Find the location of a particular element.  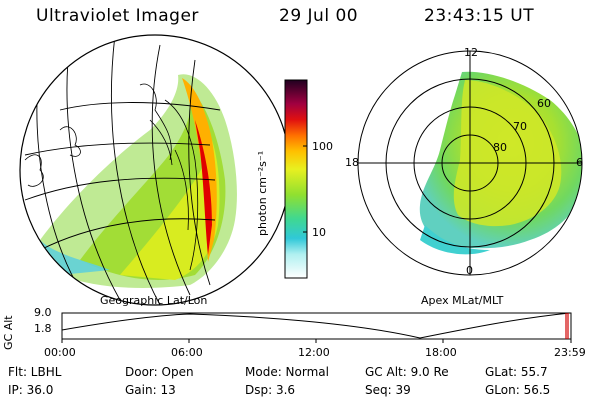

status-ip: IP: 36.0 is located at coordinates (31, 390).